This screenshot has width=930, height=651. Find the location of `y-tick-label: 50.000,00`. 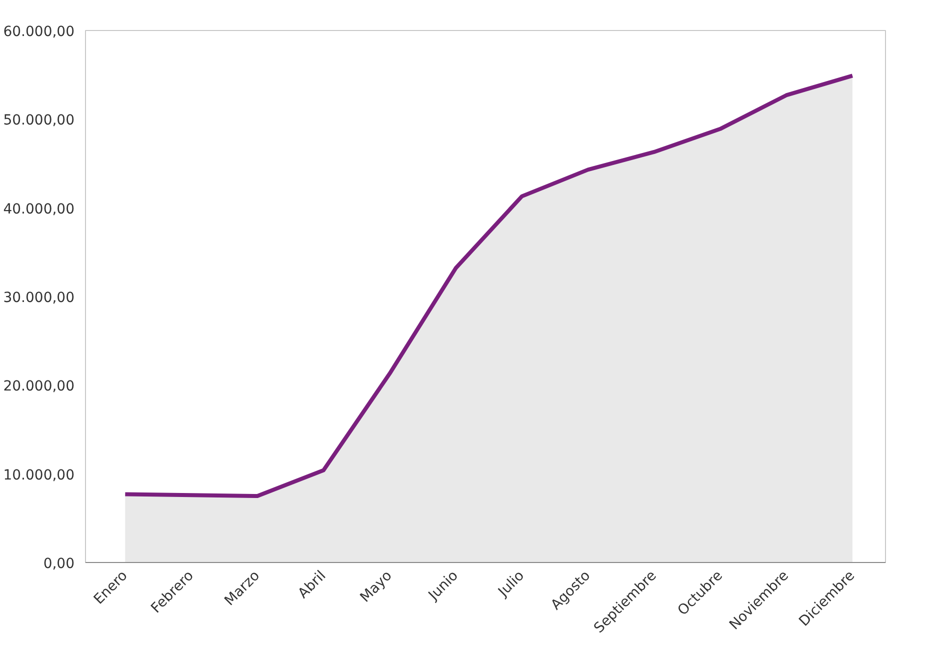

y-tick-label: 50.000,00 is located at coordinates (39, 120).